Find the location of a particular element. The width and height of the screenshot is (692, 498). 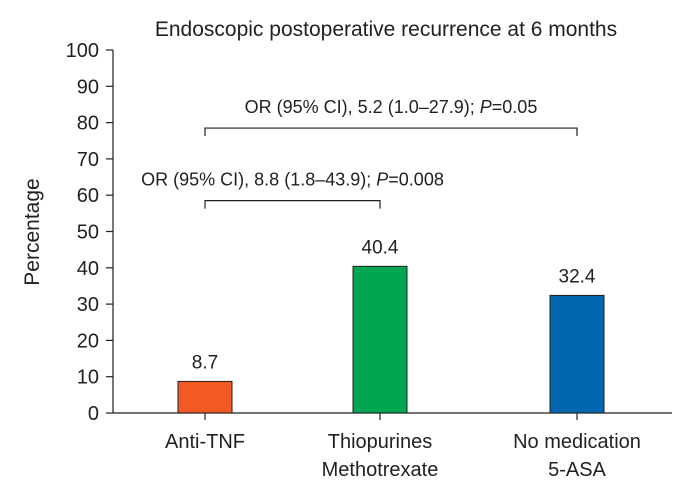

x-tick-label: Thiopurines is located at coordinates (380, 442).